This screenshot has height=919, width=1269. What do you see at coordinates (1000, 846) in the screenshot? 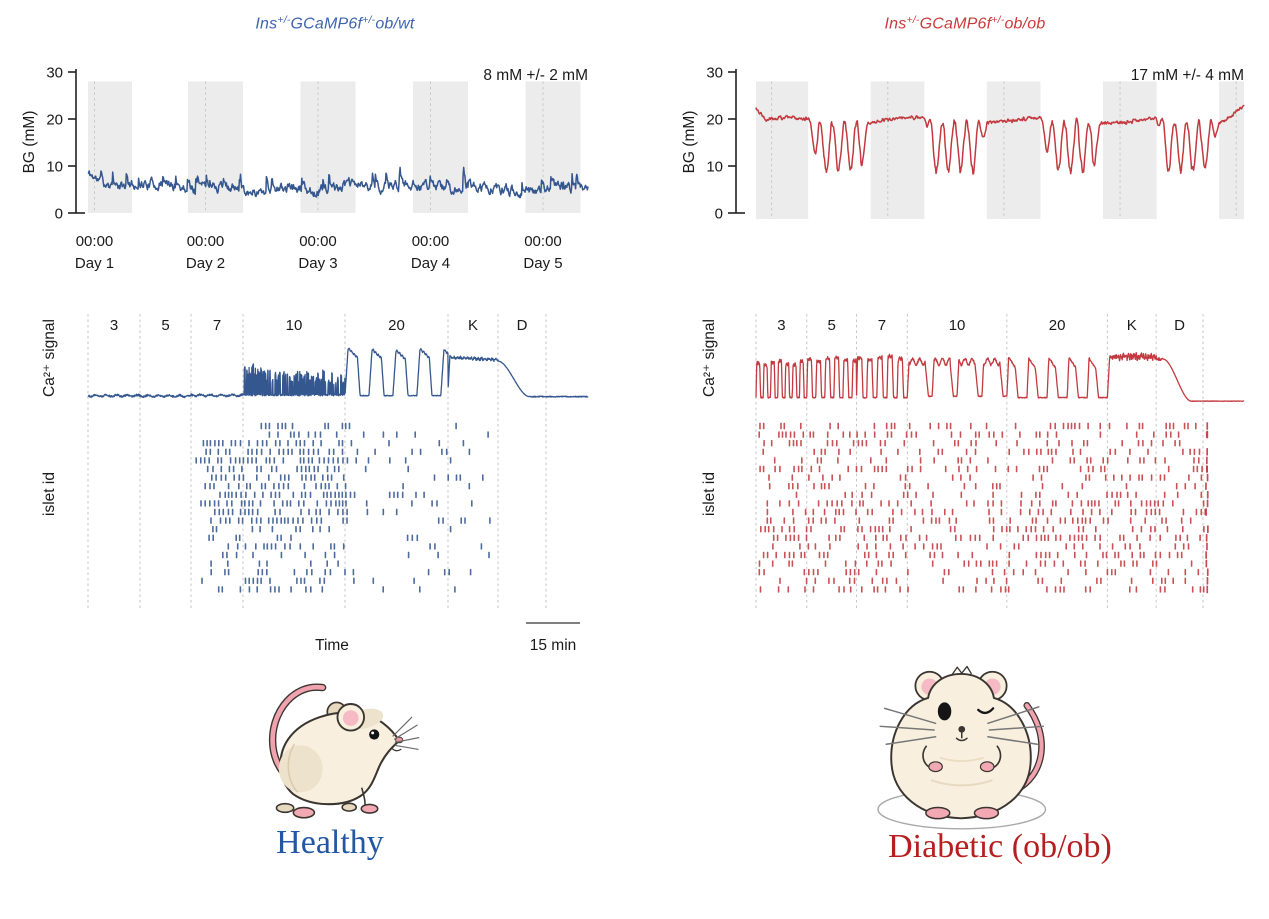
I see `diabetic-caption: Diabetic (ob/ob)` at bounding box center [1000, 846].